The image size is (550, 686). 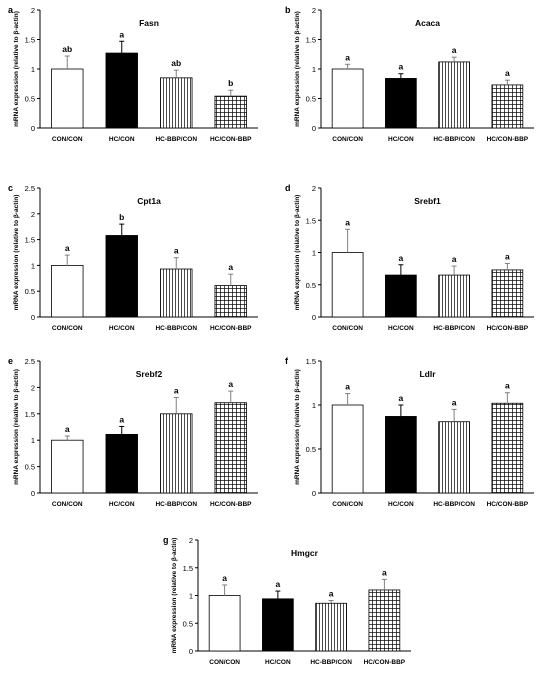 I want to click on panel-letter: d, so click(x=288, y=188).